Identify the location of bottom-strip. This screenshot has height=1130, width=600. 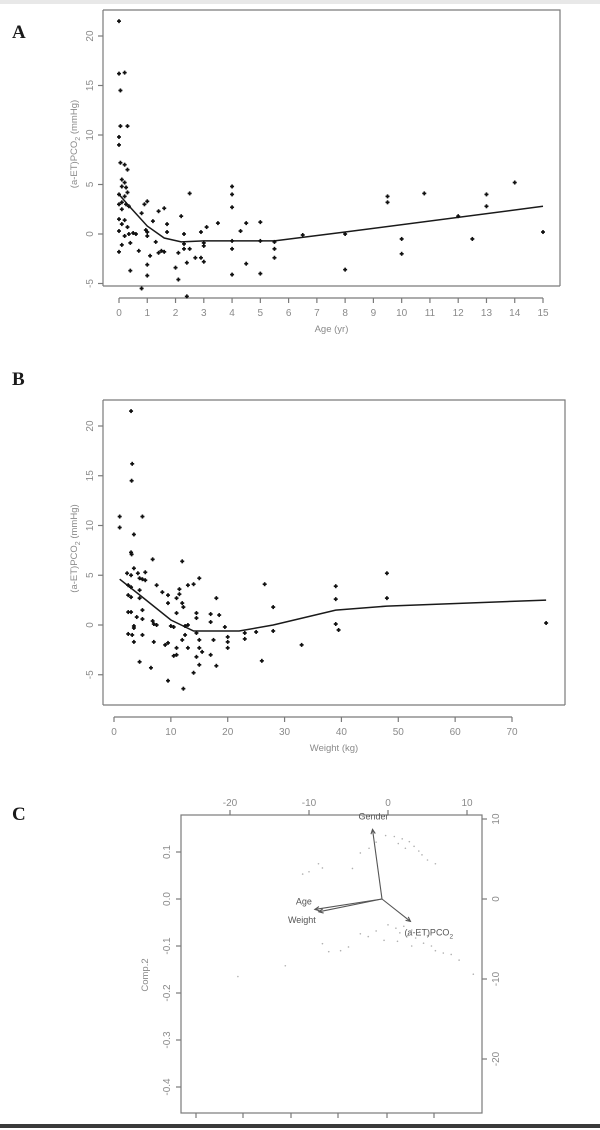
(300, 1126).